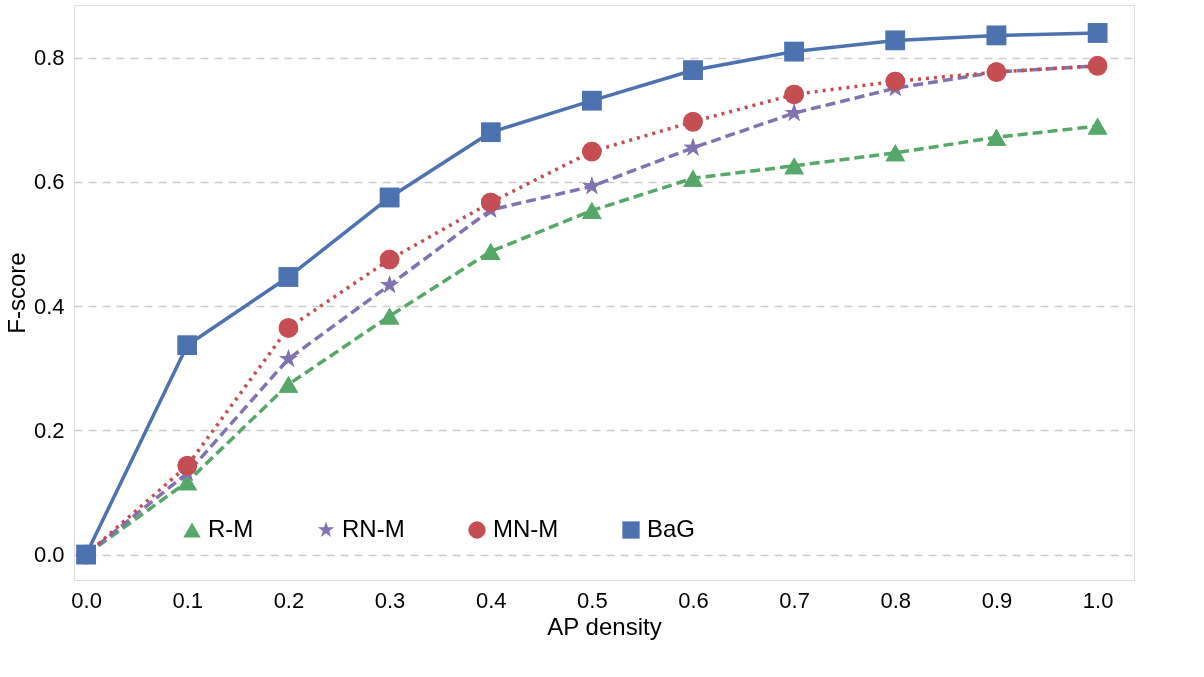  What do you see at coordinates (49, 306) in the screenshot?
I see `y-tick-label: 0.4` at bounding box center [49, 306].